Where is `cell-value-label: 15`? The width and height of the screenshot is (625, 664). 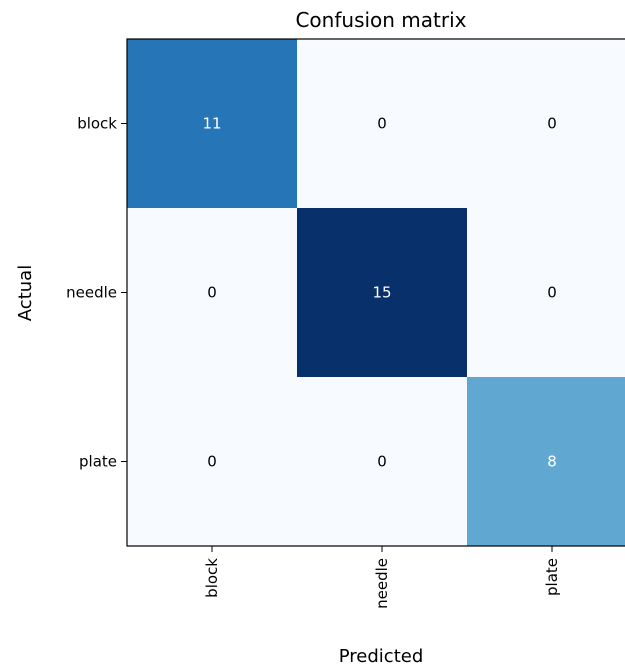
cell-value-label: 15 is located at coordinates (381, 293).